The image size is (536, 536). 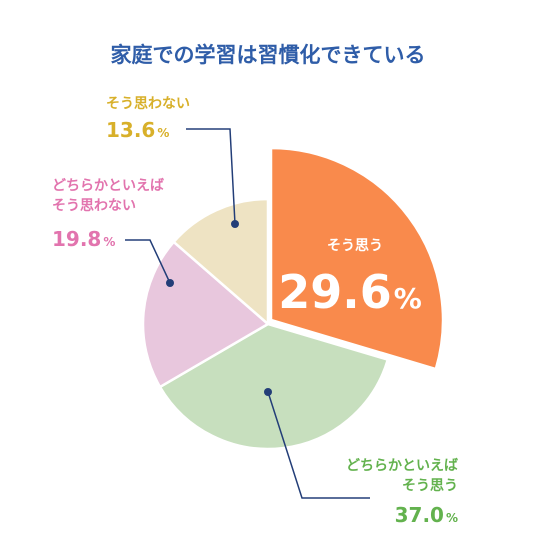 I want to click on slice-percent: 37.0%, so click(x=426, y=515).